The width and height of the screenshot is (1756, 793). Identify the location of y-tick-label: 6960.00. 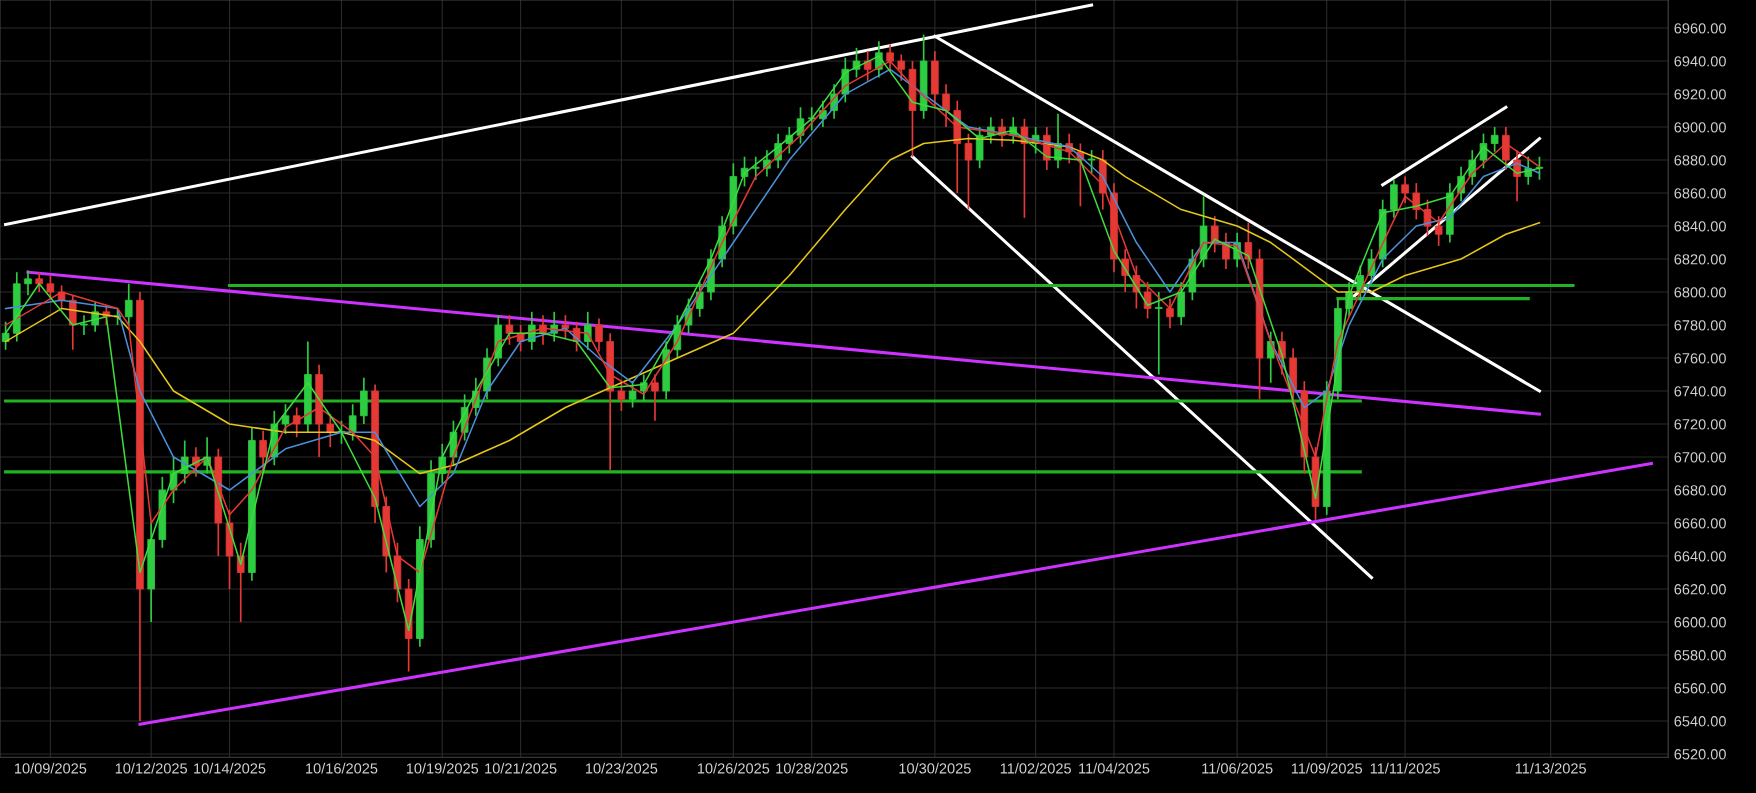
(1700, 28).